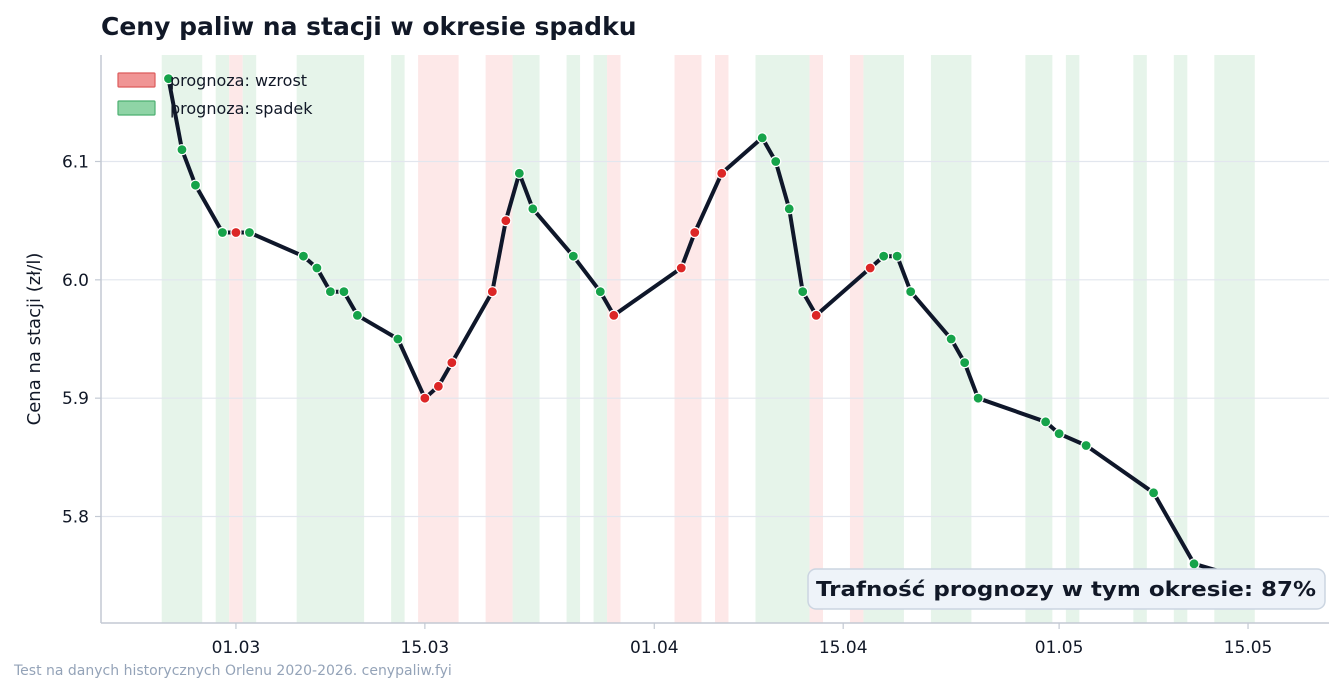  Describe the element at coordinates (1248, 648) in the screenshot. I see `x-tick-label: 15.05` at that location.